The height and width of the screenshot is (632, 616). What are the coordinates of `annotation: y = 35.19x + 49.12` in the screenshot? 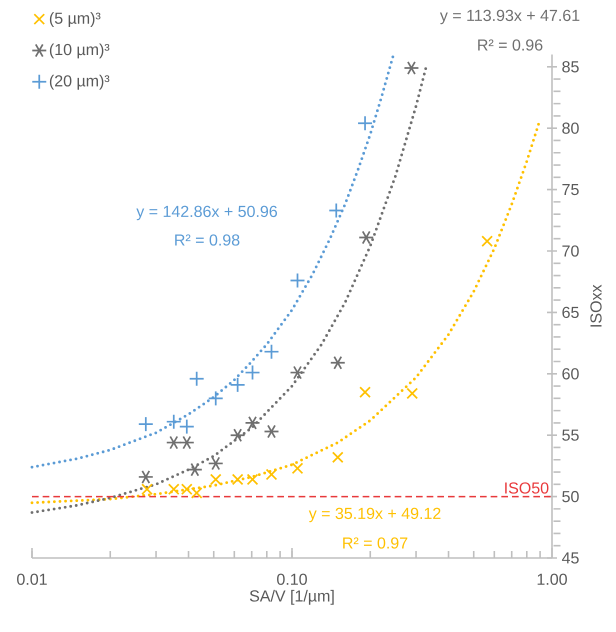 It's located at (374, 515).